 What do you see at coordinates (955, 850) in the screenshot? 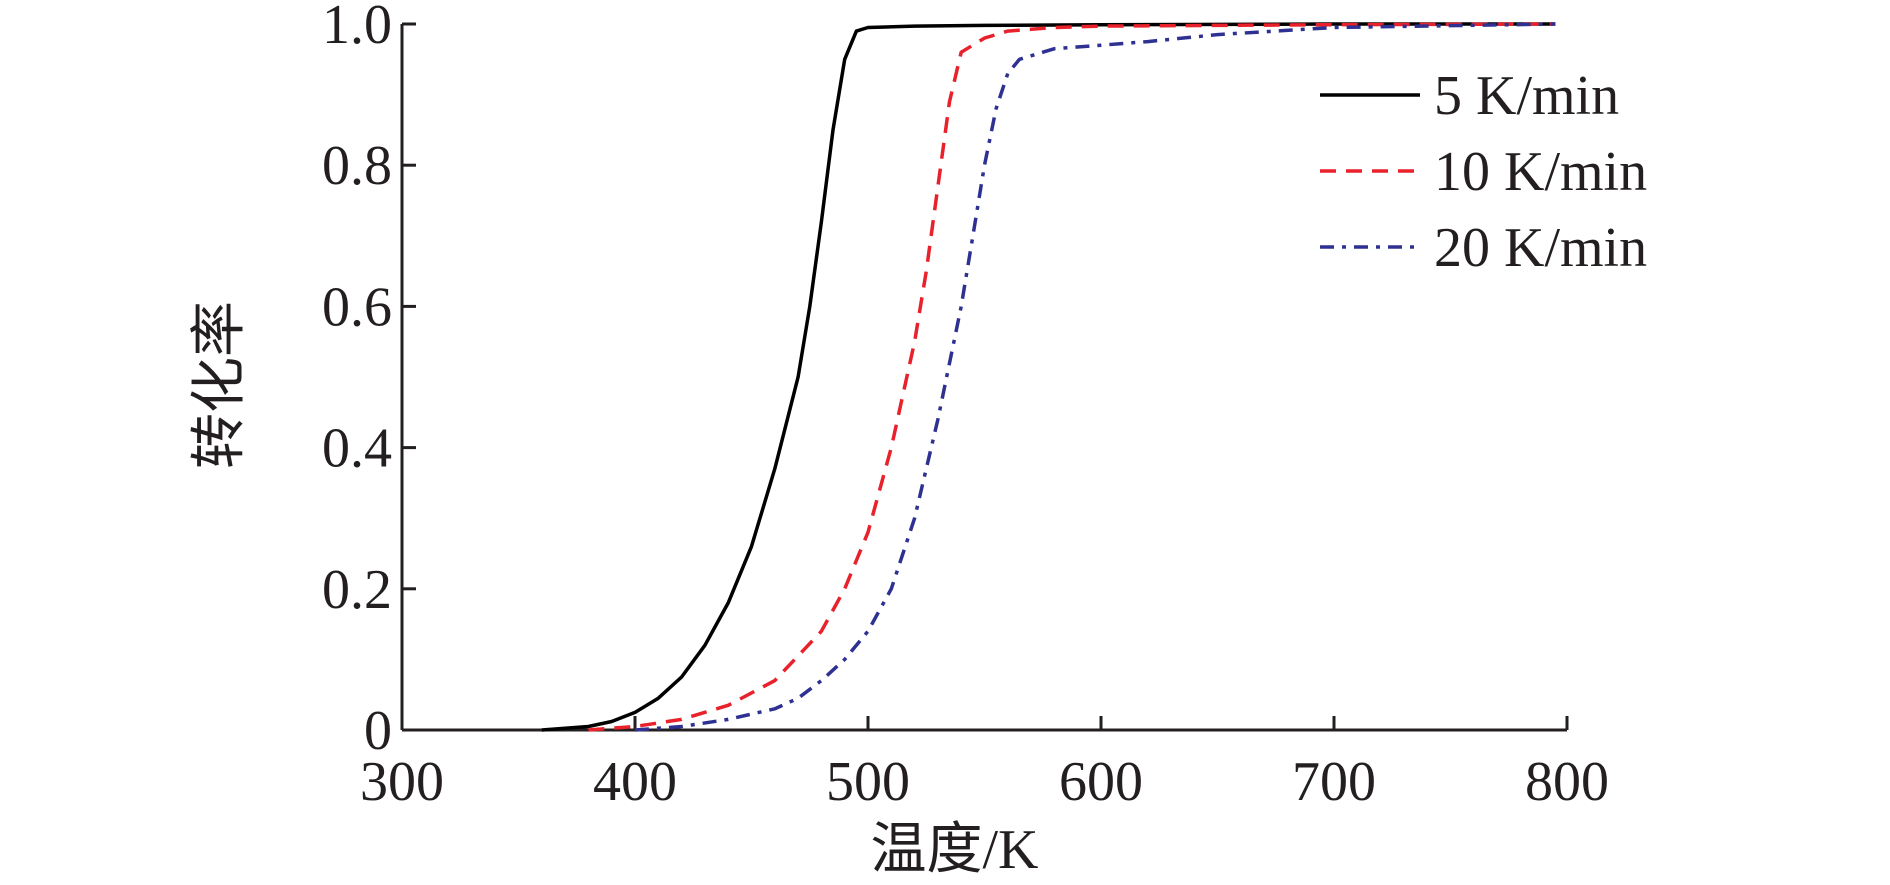
I see `x-axis-title: 温度/K` at bounding box center [955, 850].